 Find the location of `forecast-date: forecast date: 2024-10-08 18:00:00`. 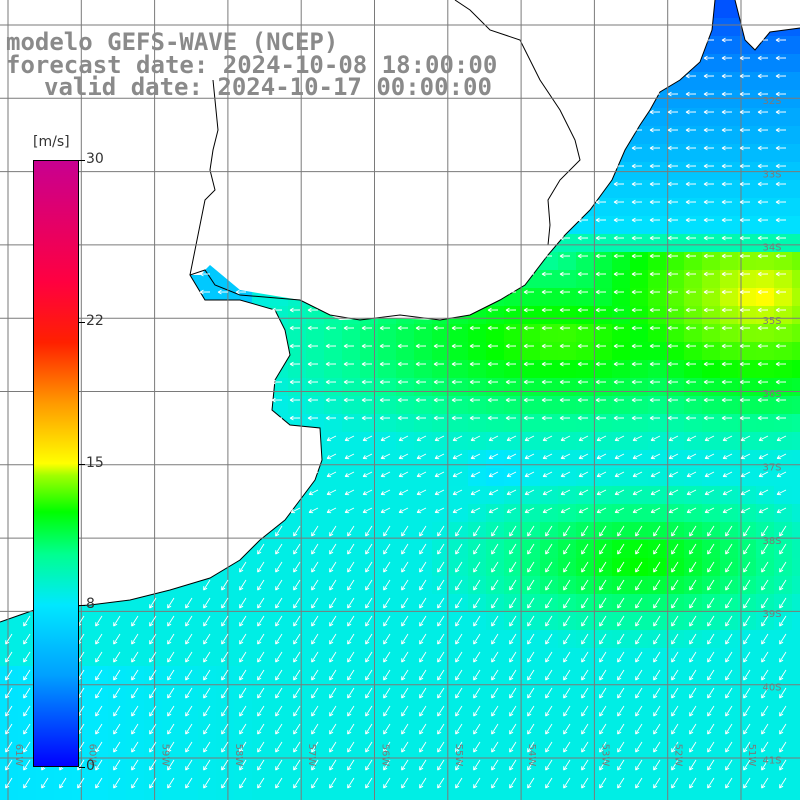

forecast-date: forecast date: 2024-10-08 18:00:00 is located at coordinates (252, 65).